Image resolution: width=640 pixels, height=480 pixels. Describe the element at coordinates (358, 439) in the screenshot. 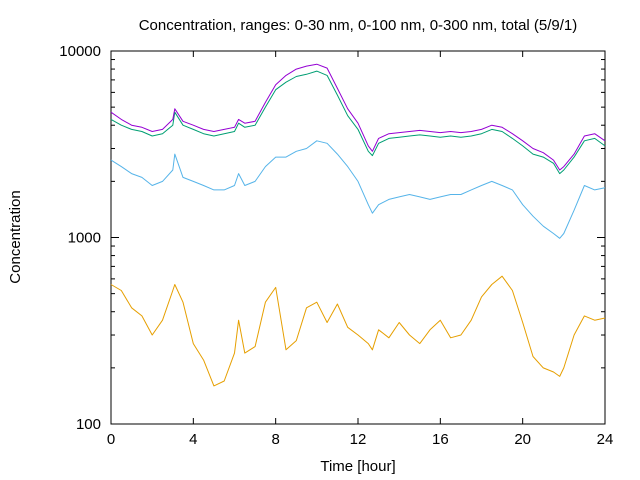

I see `x-tick-label: 12` at that location.